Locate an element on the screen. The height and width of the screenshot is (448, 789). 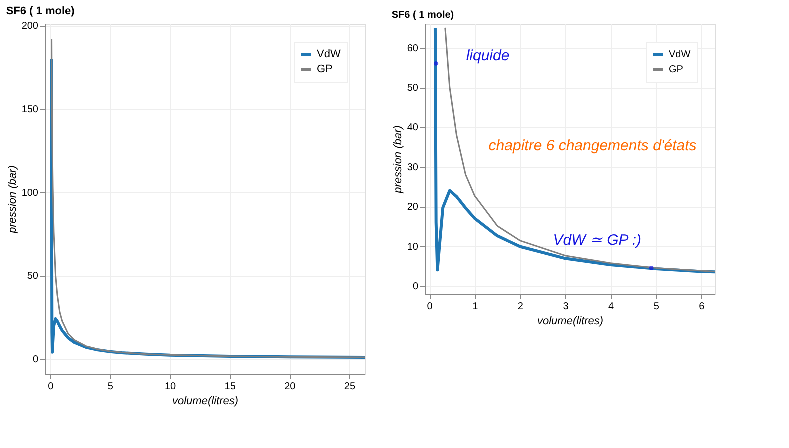
y-tick-label: 60 is located at coordinates (413, 48).